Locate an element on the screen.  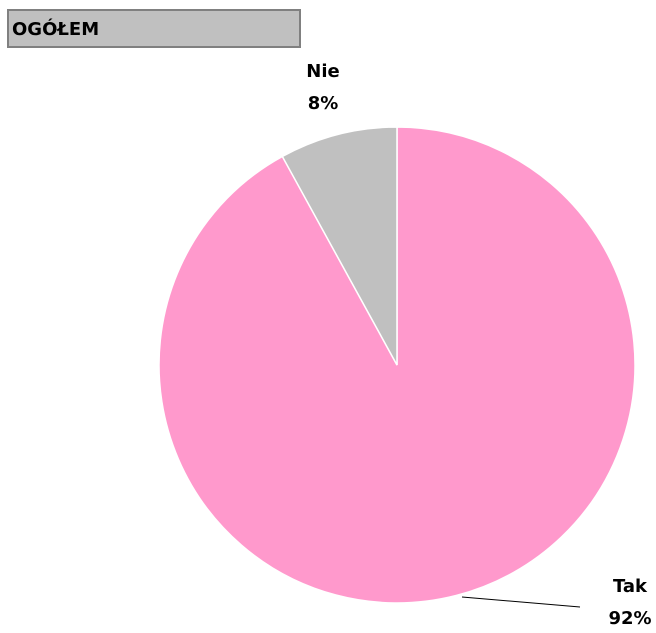
leader-line is located at coordinates (521, 602).